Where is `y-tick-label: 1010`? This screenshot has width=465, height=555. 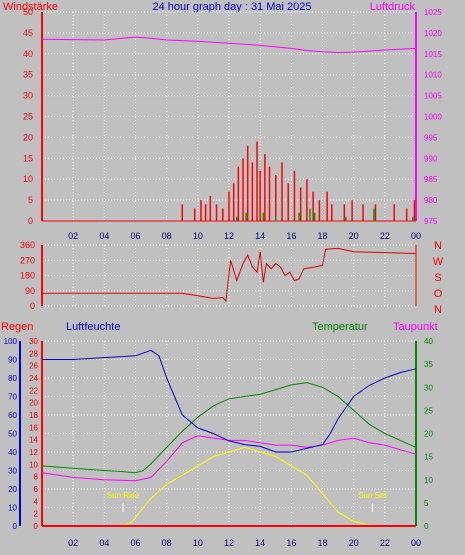 y-tick-label: 1010 is located at coordinates (433, 75).